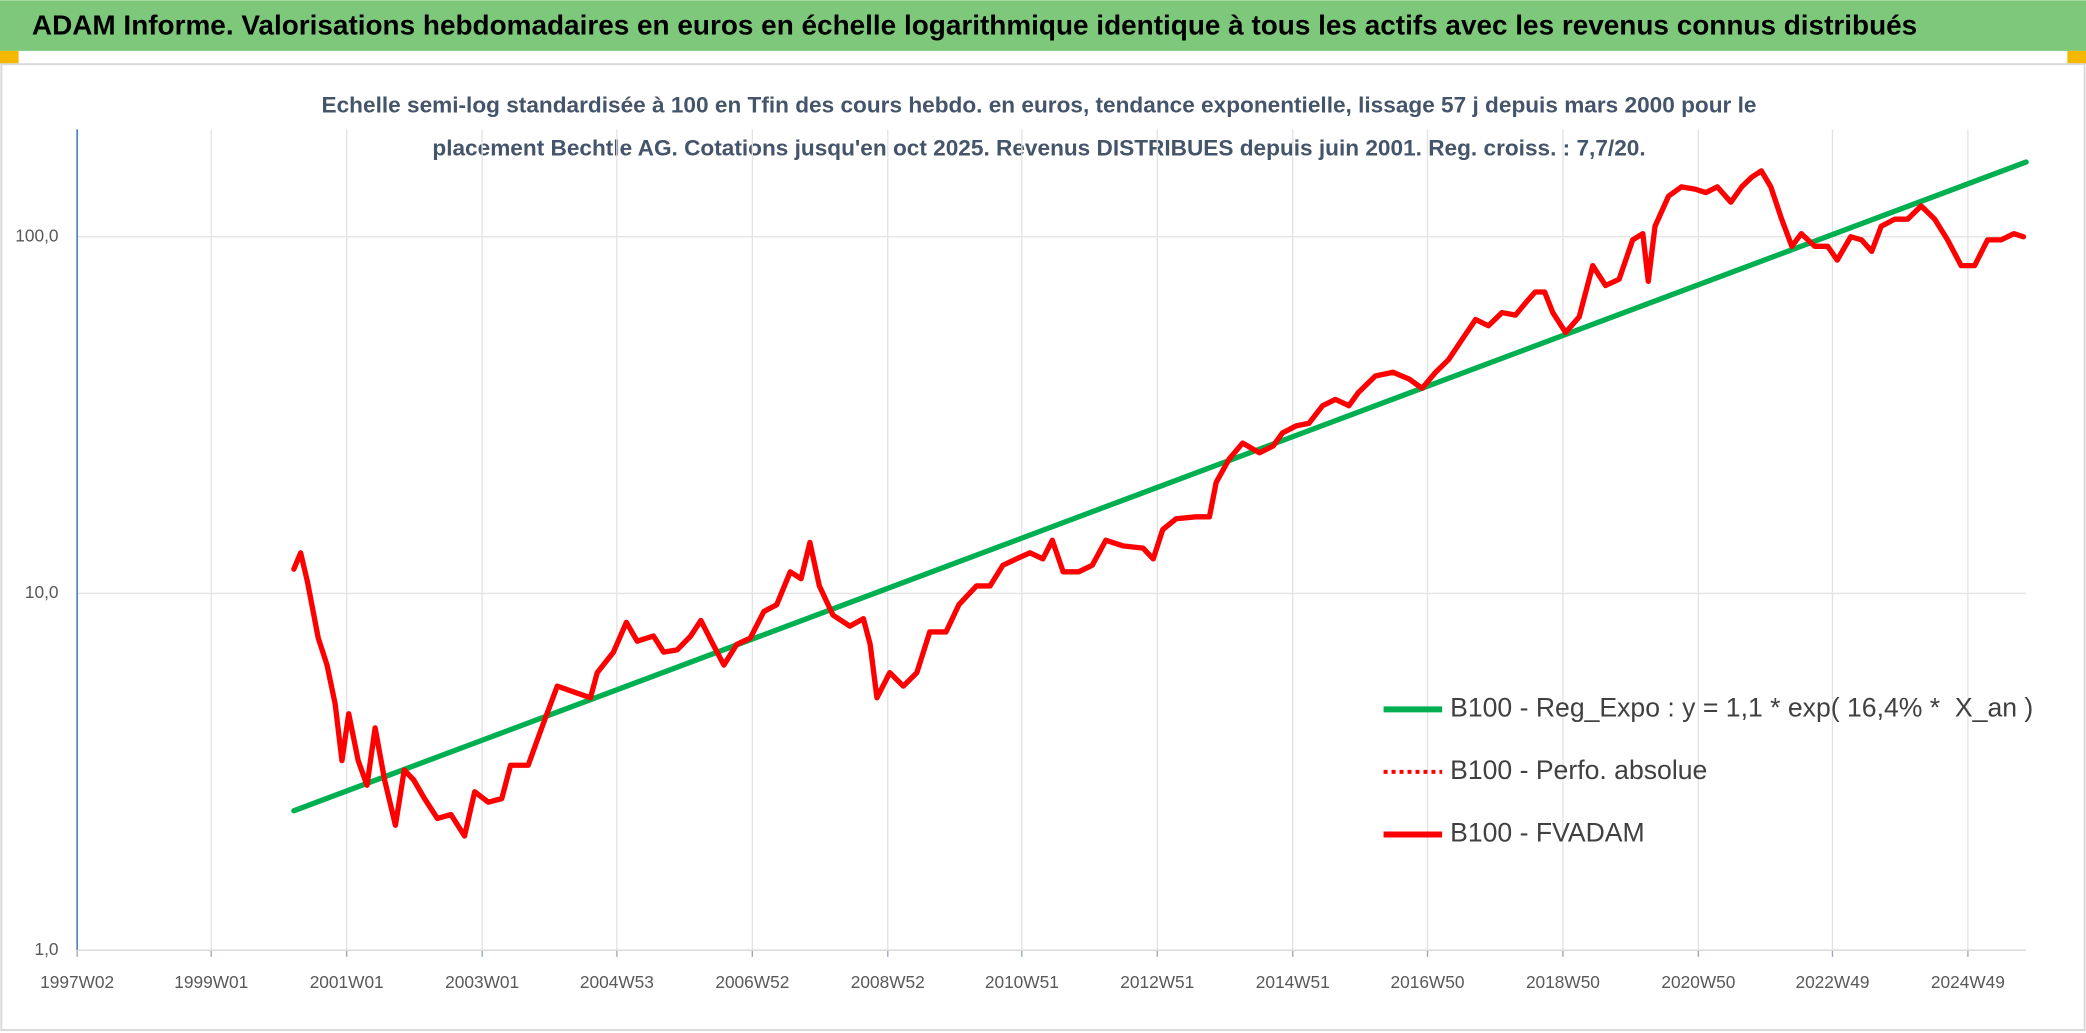 The height and width of the screenshot is (1033, 2086). What do you see at coordinates (36, 235) in the screenshot?
I see `y-tick-label: 100,0` at bounding box center [36, 235].